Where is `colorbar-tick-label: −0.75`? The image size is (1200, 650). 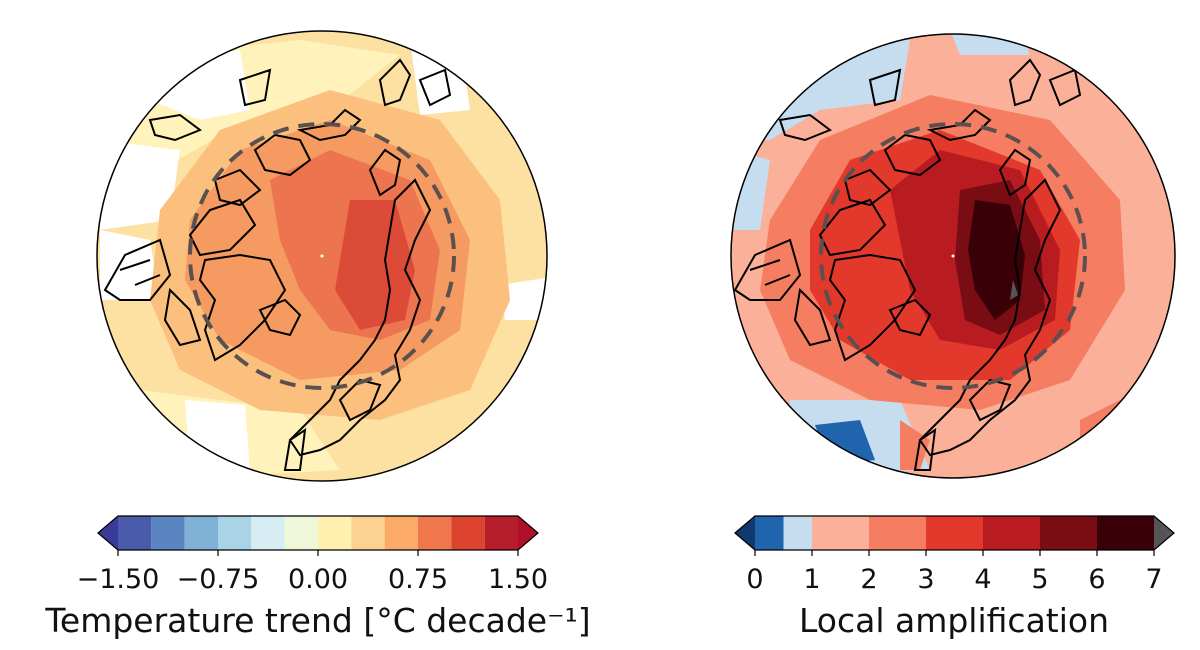
colorbar-tick-label: −0.75 is located at coordinates (218, 579).